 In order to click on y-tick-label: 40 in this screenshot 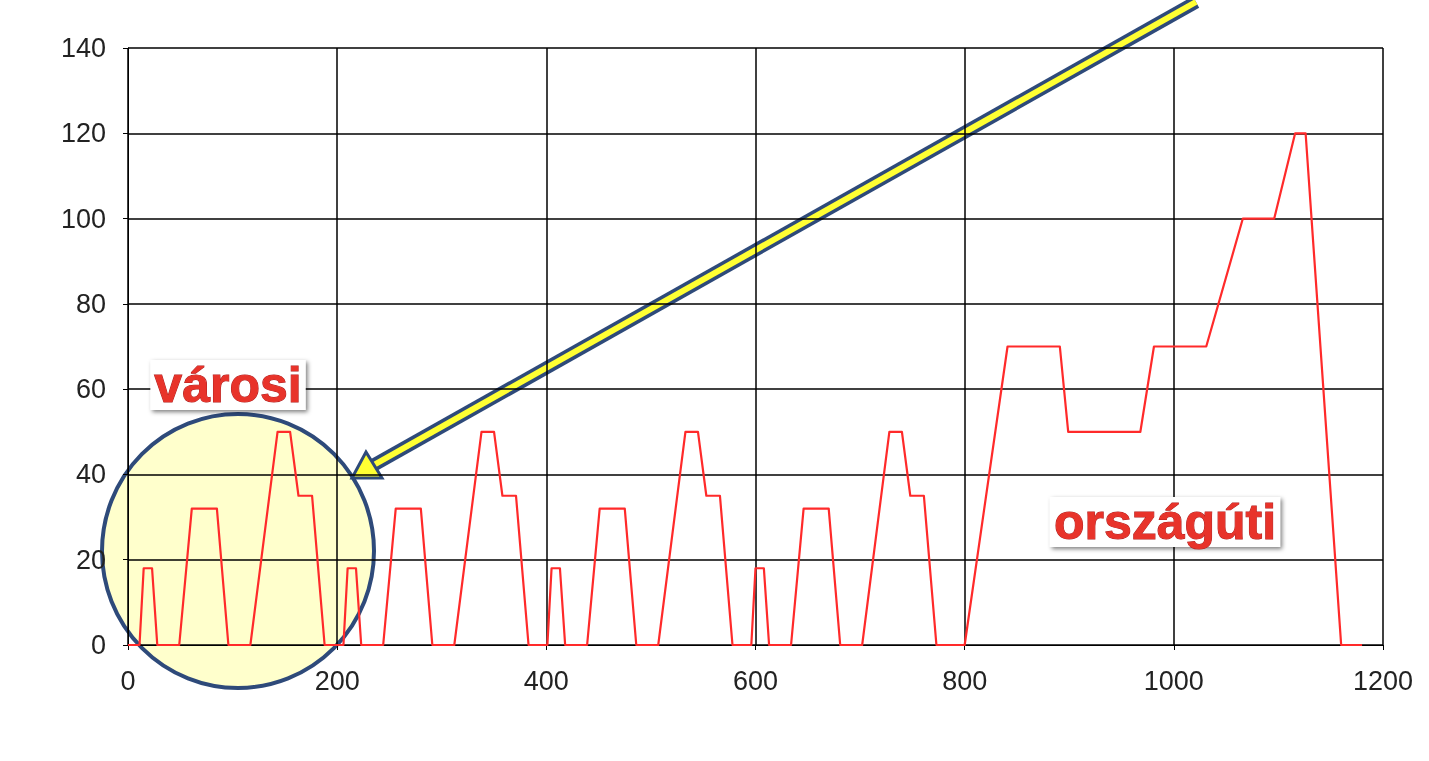, I will do `click(90, 474)`.